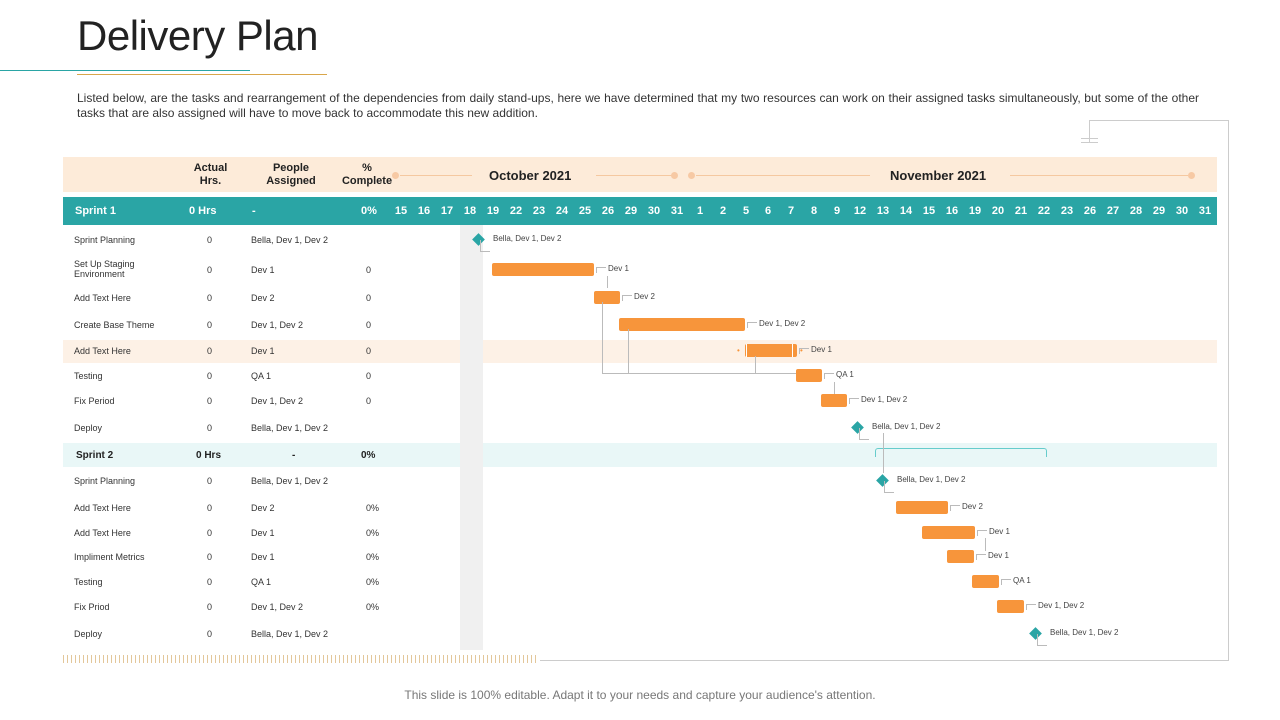 Image resolution: width=1280 pixels, height=720 pixels. Describe the element at coordinates (723, 211) in the screenshot. I see `day-label: 2` at that location.